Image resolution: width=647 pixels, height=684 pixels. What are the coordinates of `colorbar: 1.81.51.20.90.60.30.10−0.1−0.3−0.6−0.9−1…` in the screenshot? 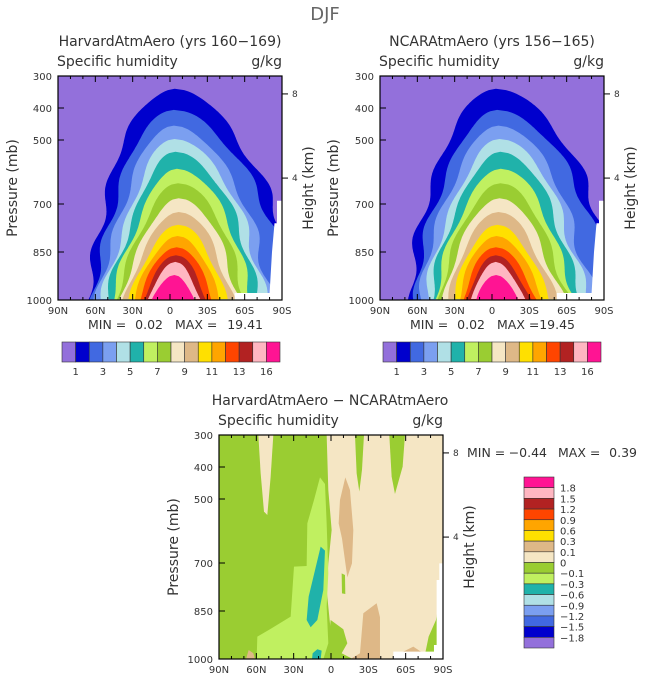 It's located at (553, 562).